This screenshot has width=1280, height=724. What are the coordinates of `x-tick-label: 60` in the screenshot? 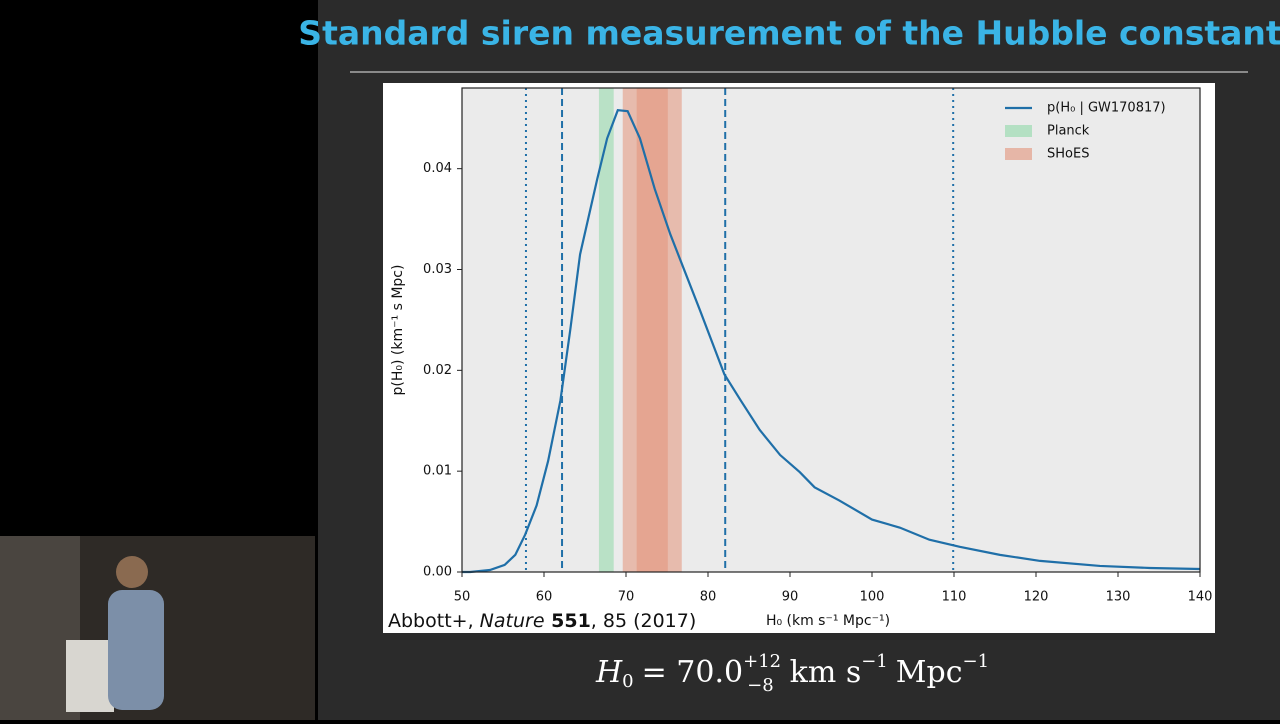 It's located at (544, 597).